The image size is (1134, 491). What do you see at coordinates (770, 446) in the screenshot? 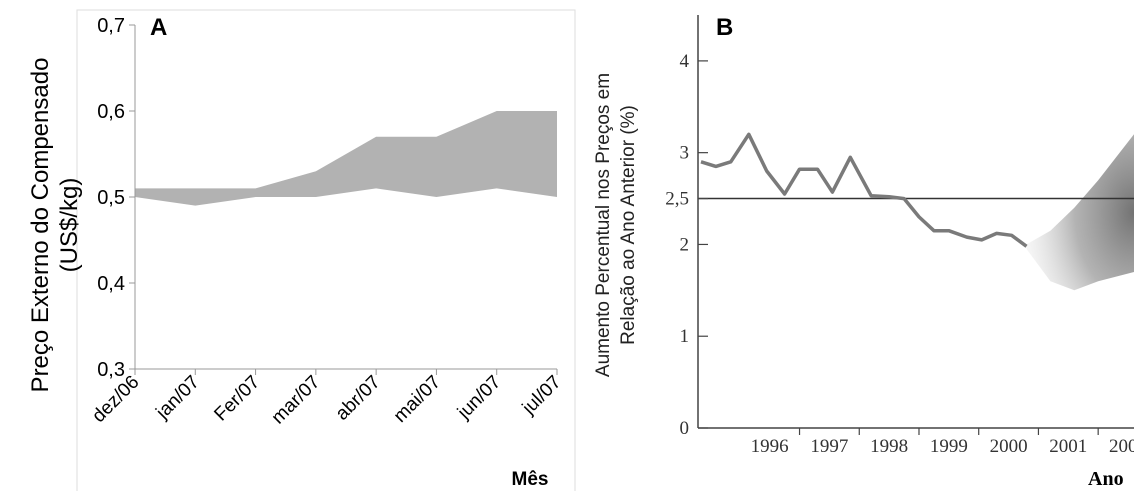
I see `x-tick-label: 1996` at bounding box center [770, 446].